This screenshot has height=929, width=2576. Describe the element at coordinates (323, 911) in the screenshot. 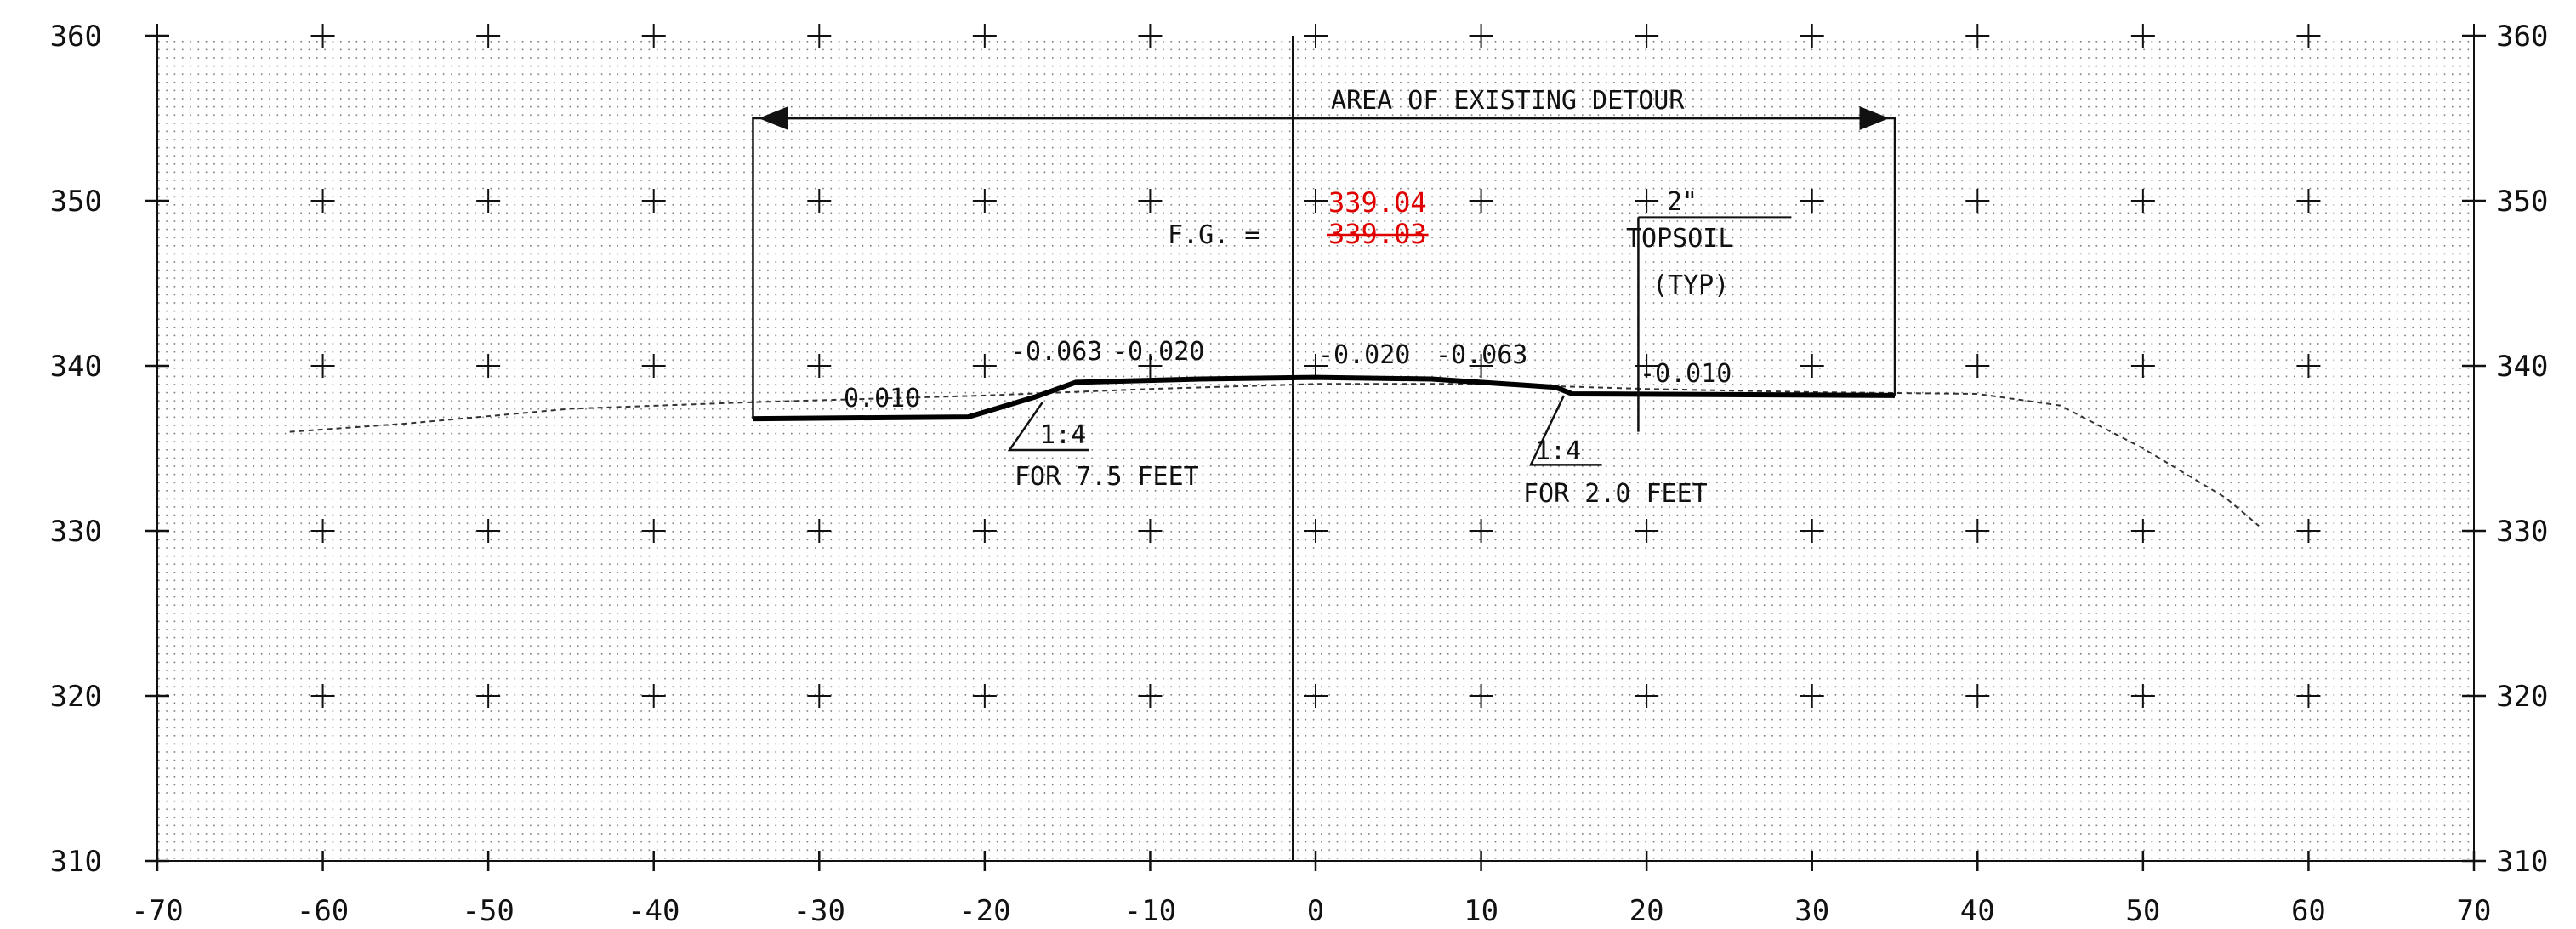

I see `x-tick-label: -60` at that location.